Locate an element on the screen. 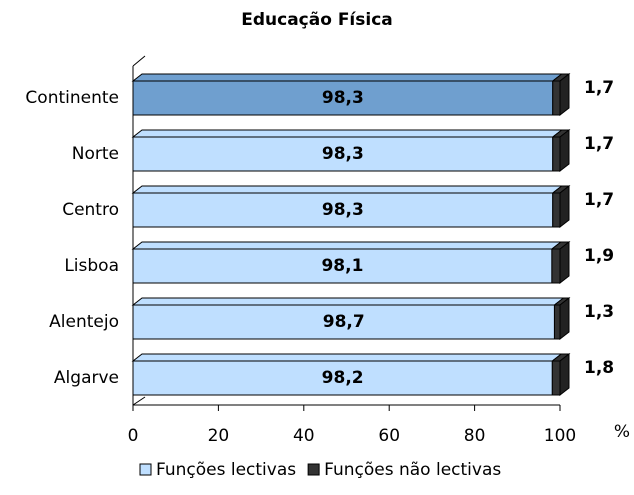  legend-label: Funções lectivas is located at coordinates (226, 470).